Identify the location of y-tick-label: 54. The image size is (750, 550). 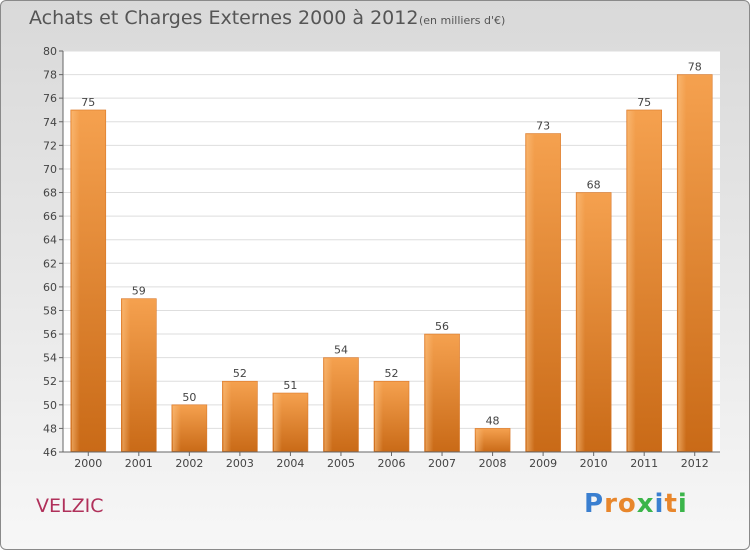
(50, 358).